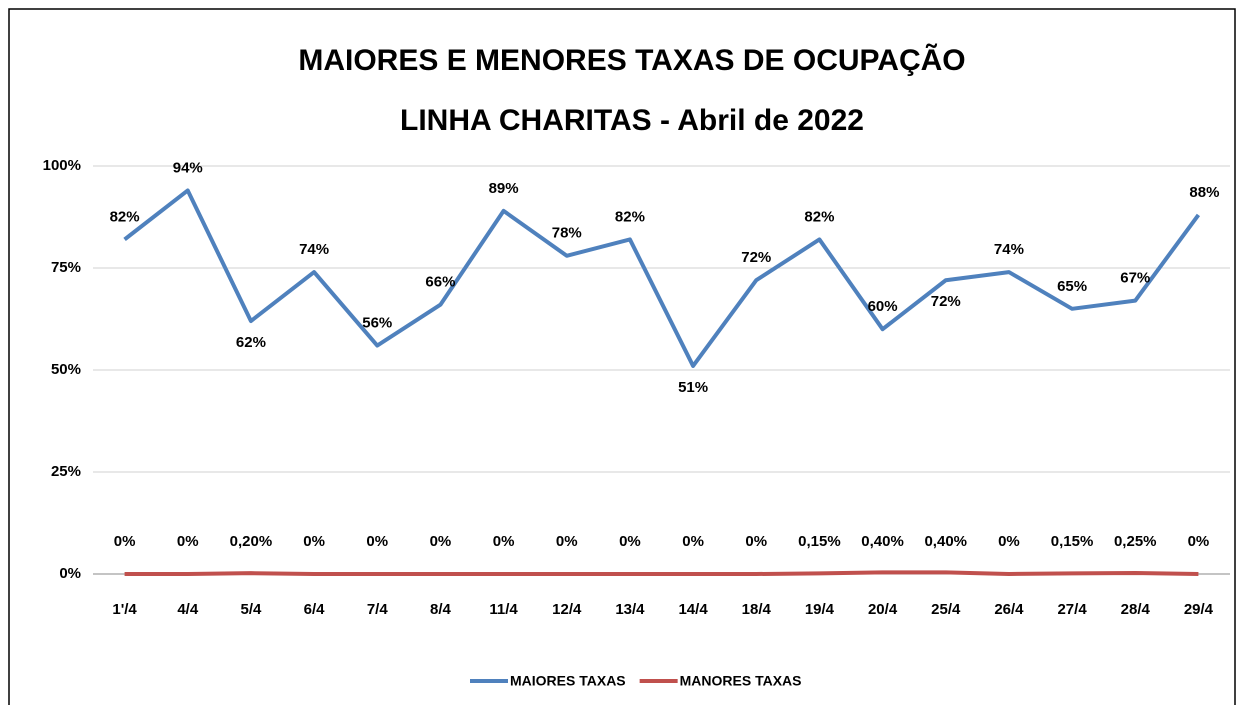 The height and width of the screenshot is (705, 1245). What do you see at coordinates (1204, 192) in the screenshot?
I see `data-label: 88%` at bounding box center [1204, 192].